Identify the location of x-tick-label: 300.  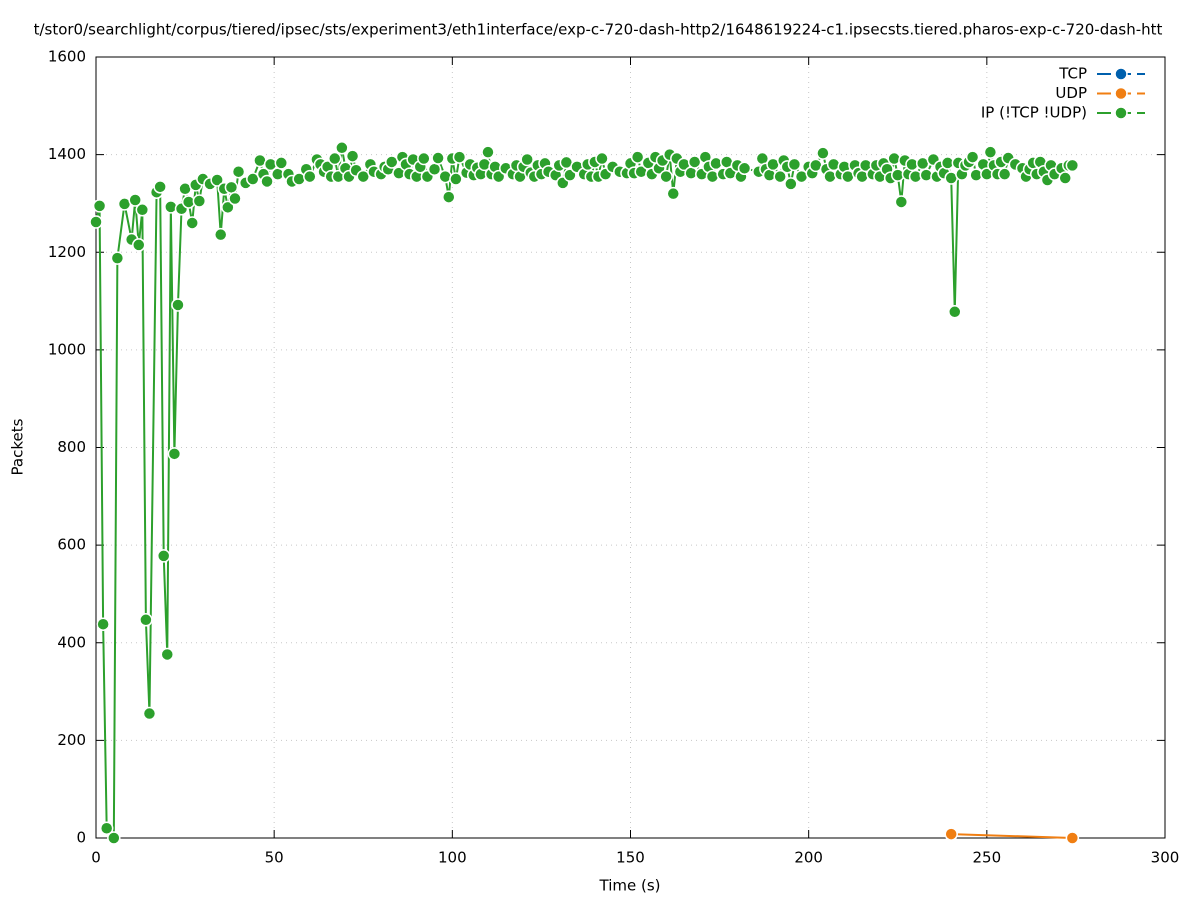
(1165, 858).